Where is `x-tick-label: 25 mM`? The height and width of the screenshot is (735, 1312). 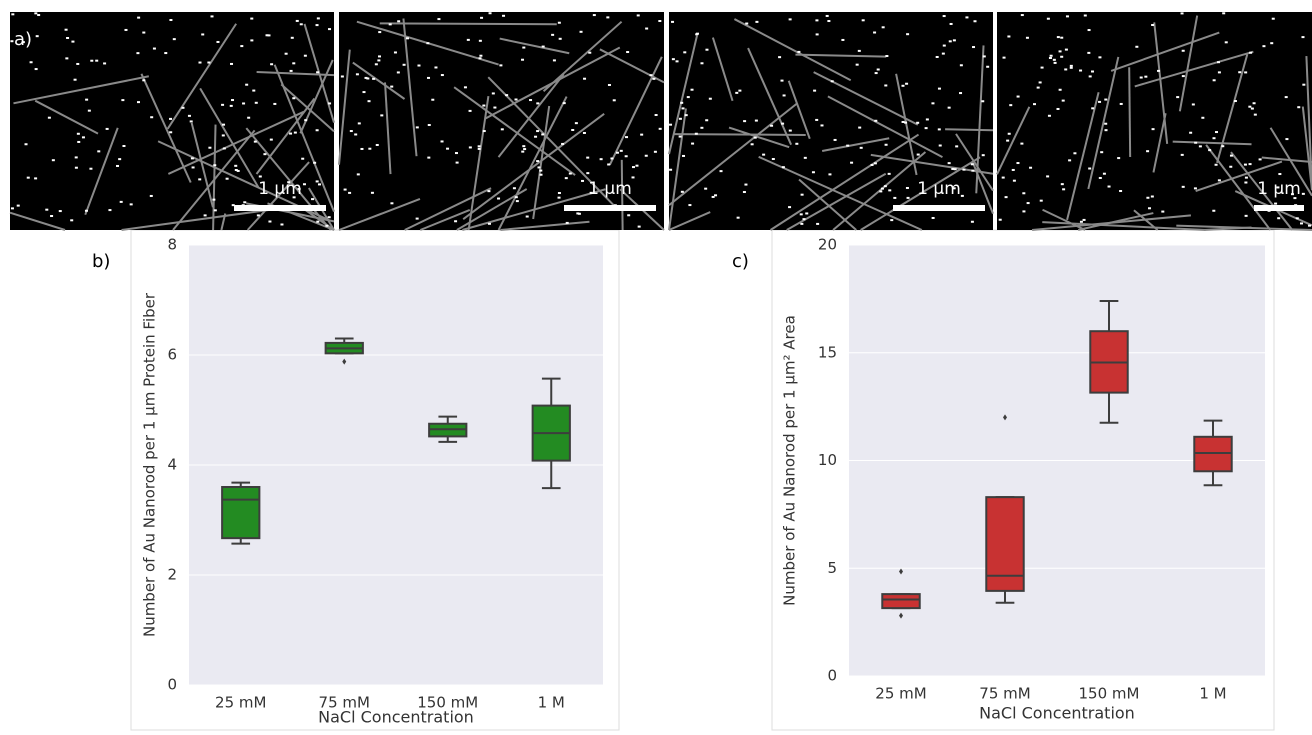 x-tick-label: 25 mM is located at coordinates (240, 703).